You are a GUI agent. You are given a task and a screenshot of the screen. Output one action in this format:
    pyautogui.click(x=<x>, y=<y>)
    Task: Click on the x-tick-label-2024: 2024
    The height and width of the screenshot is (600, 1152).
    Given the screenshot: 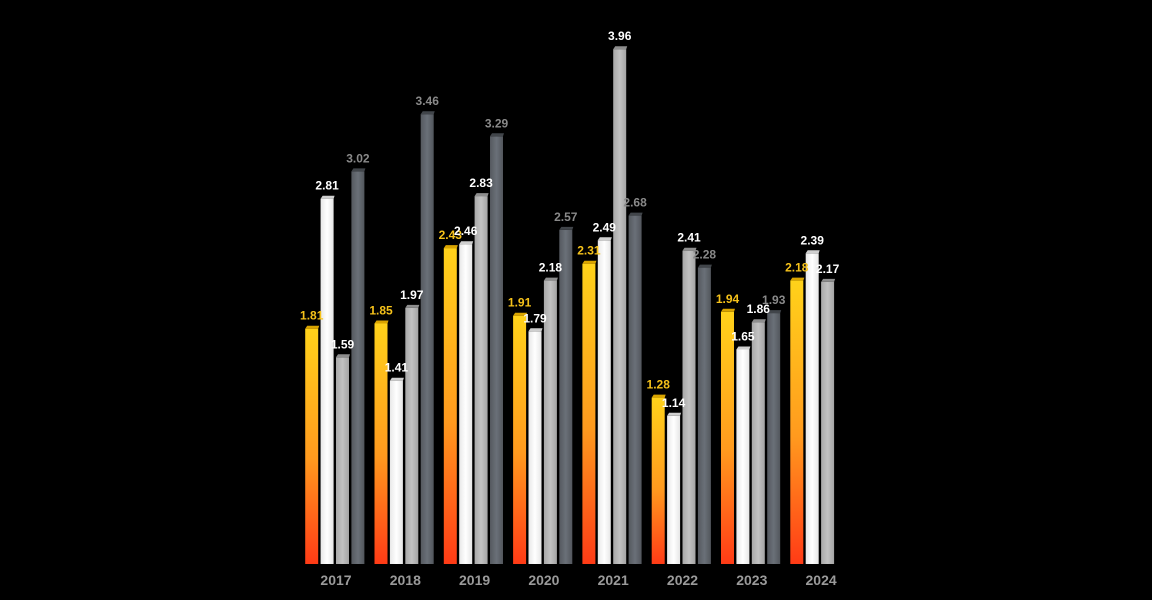 What is the action you would take?
    pyautogui.click(x=821, y=580)
    